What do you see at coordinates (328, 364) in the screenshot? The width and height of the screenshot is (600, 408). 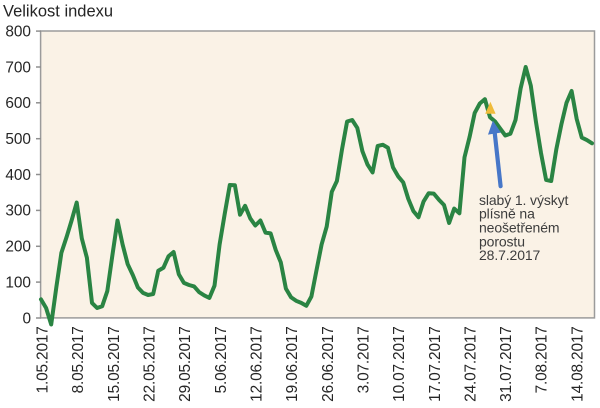 I see `svg-text: 26.06.2017` at bounding box center [328, 364].